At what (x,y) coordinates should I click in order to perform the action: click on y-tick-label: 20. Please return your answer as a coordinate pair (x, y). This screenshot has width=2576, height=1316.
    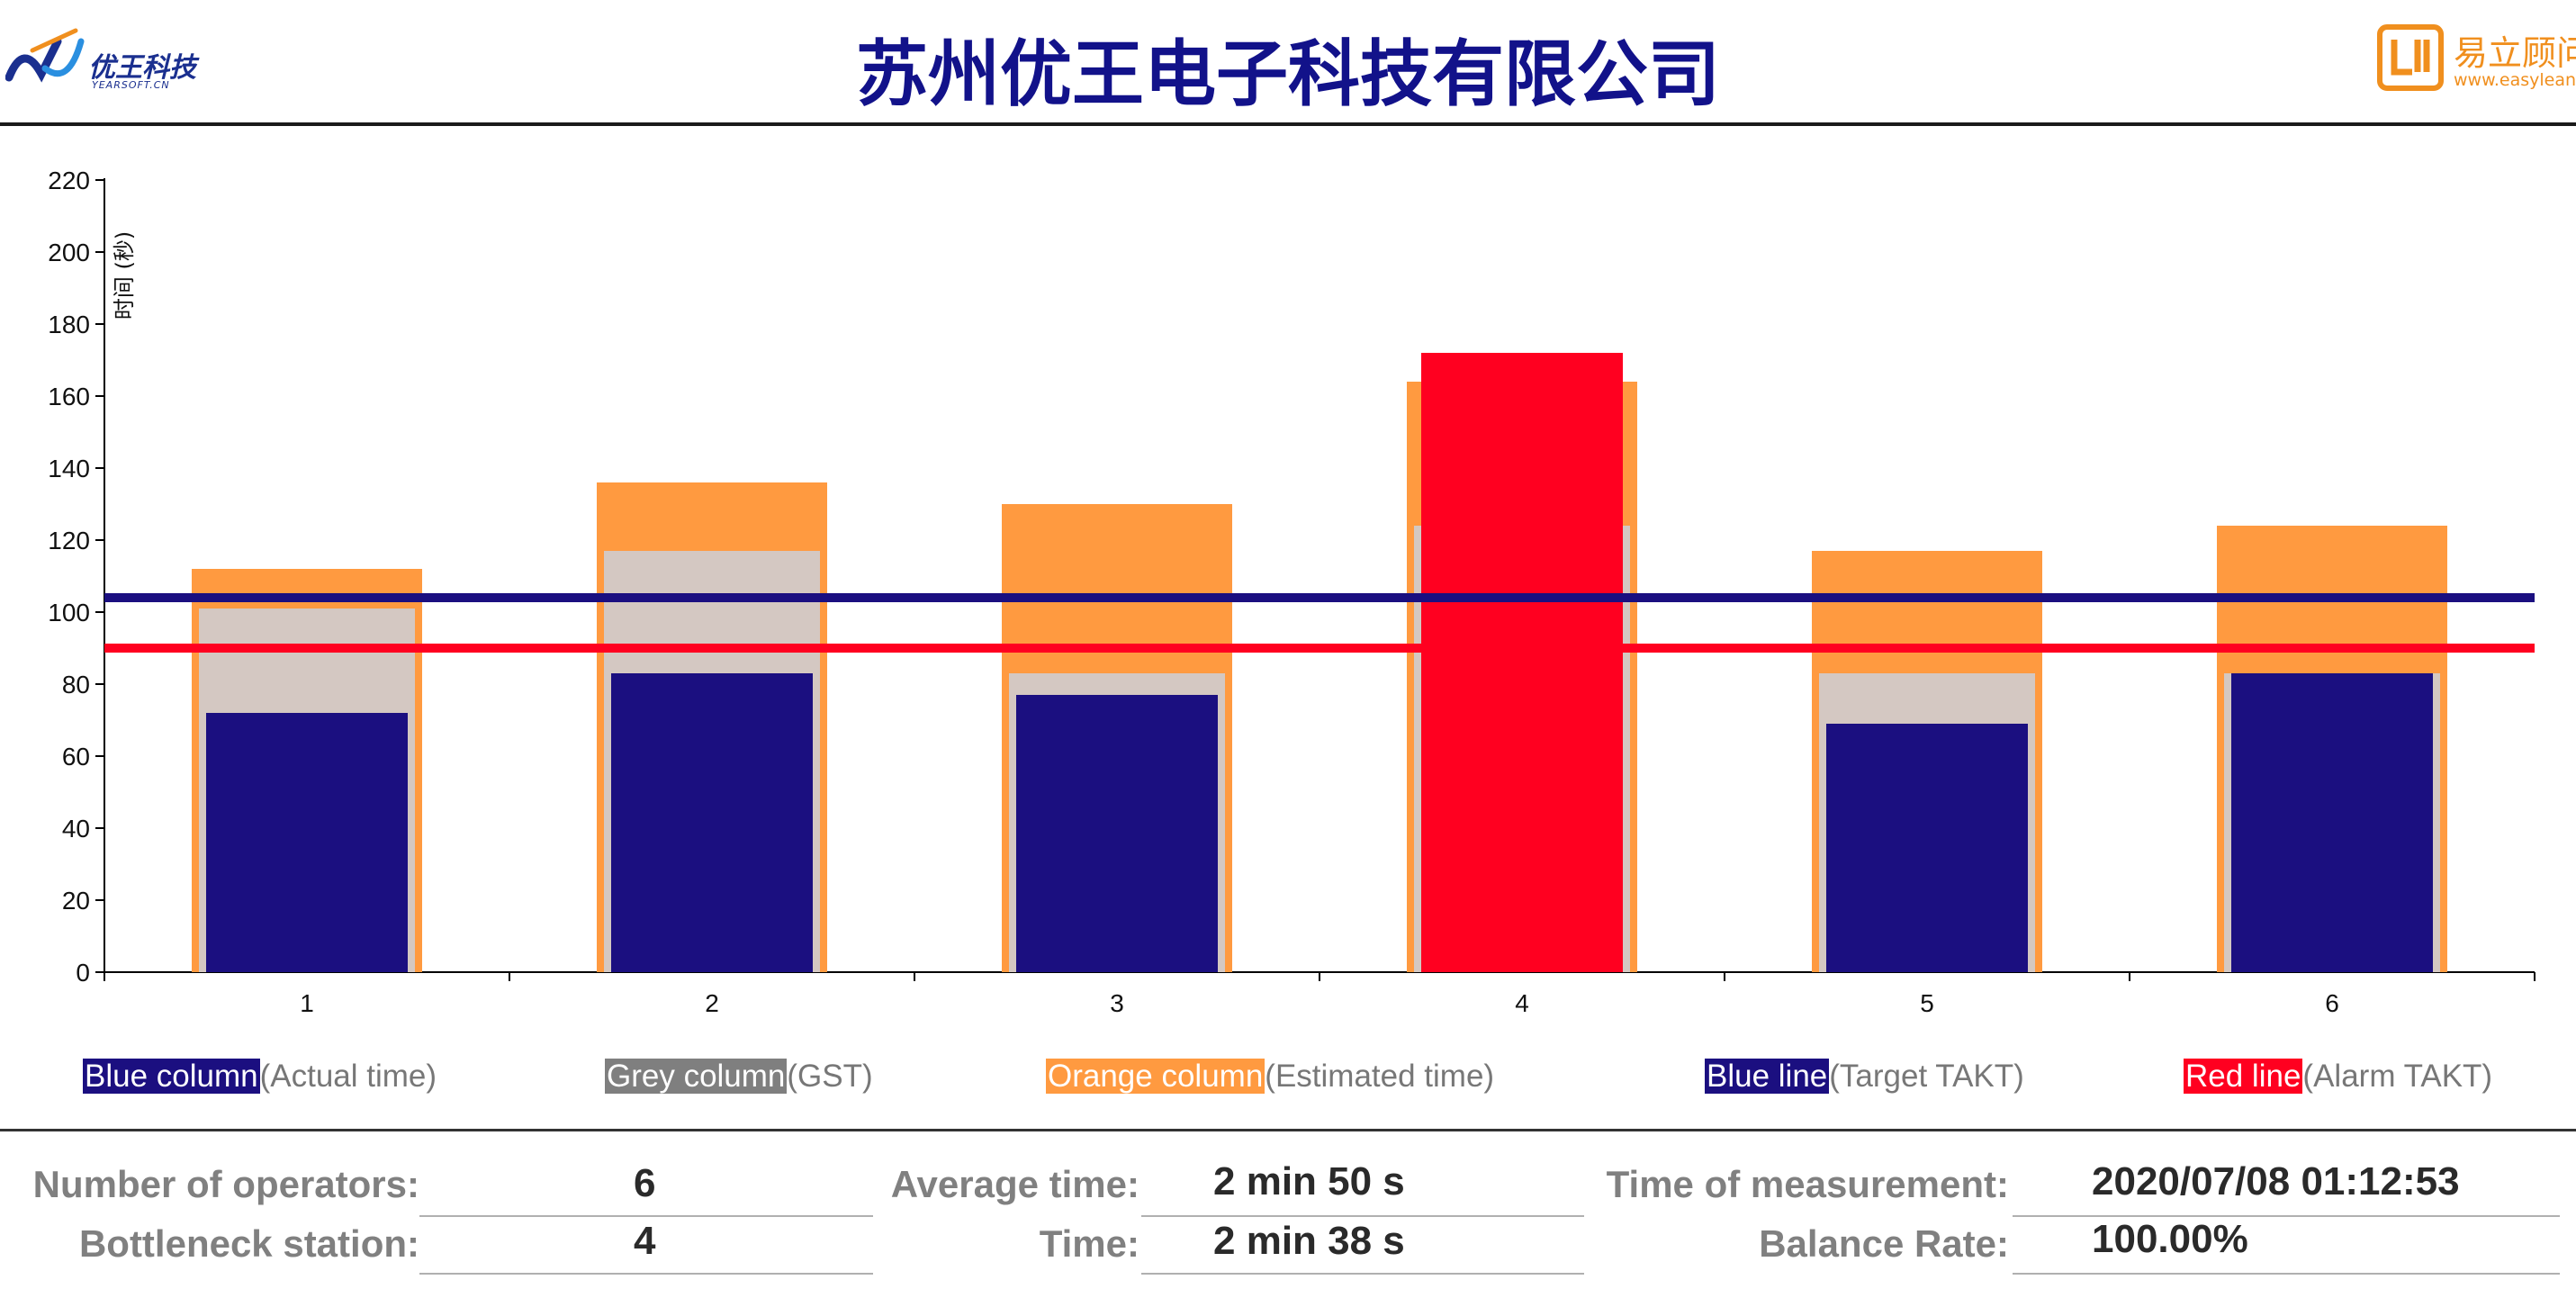
    Looking at the image, I should click on (76, 901).